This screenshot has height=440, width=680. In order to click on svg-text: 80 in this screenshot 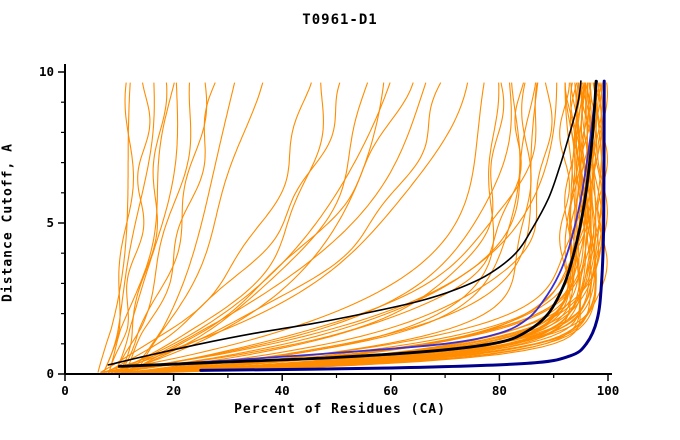, I will do `click(499, 390)`.